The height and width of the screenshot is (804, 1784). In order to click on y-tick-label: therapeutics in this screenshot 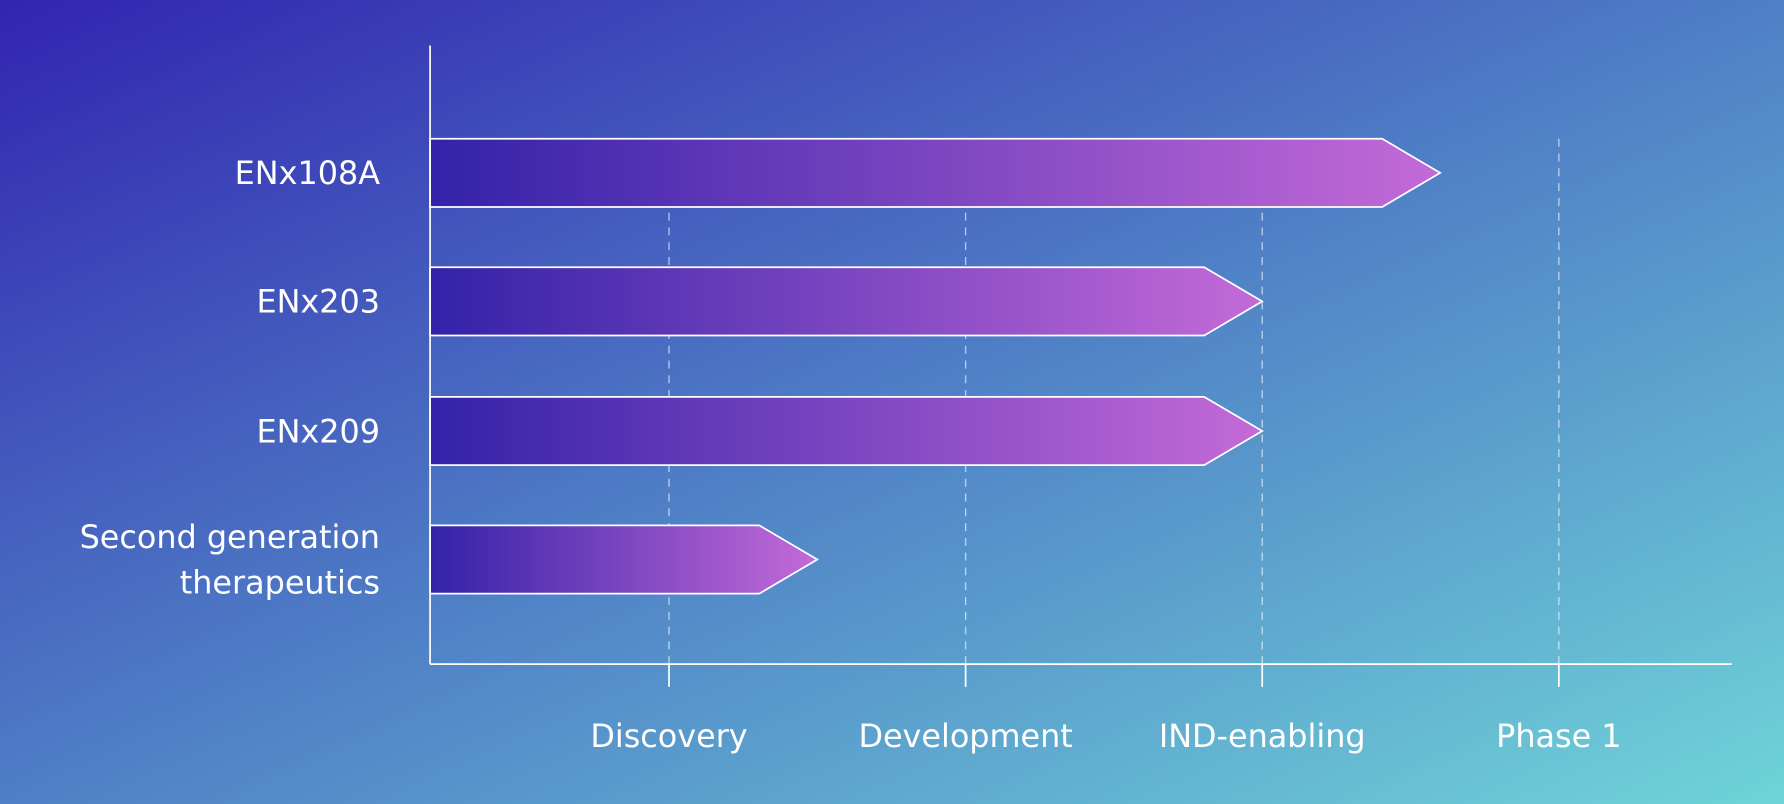, I will do `click(280, 583)`.